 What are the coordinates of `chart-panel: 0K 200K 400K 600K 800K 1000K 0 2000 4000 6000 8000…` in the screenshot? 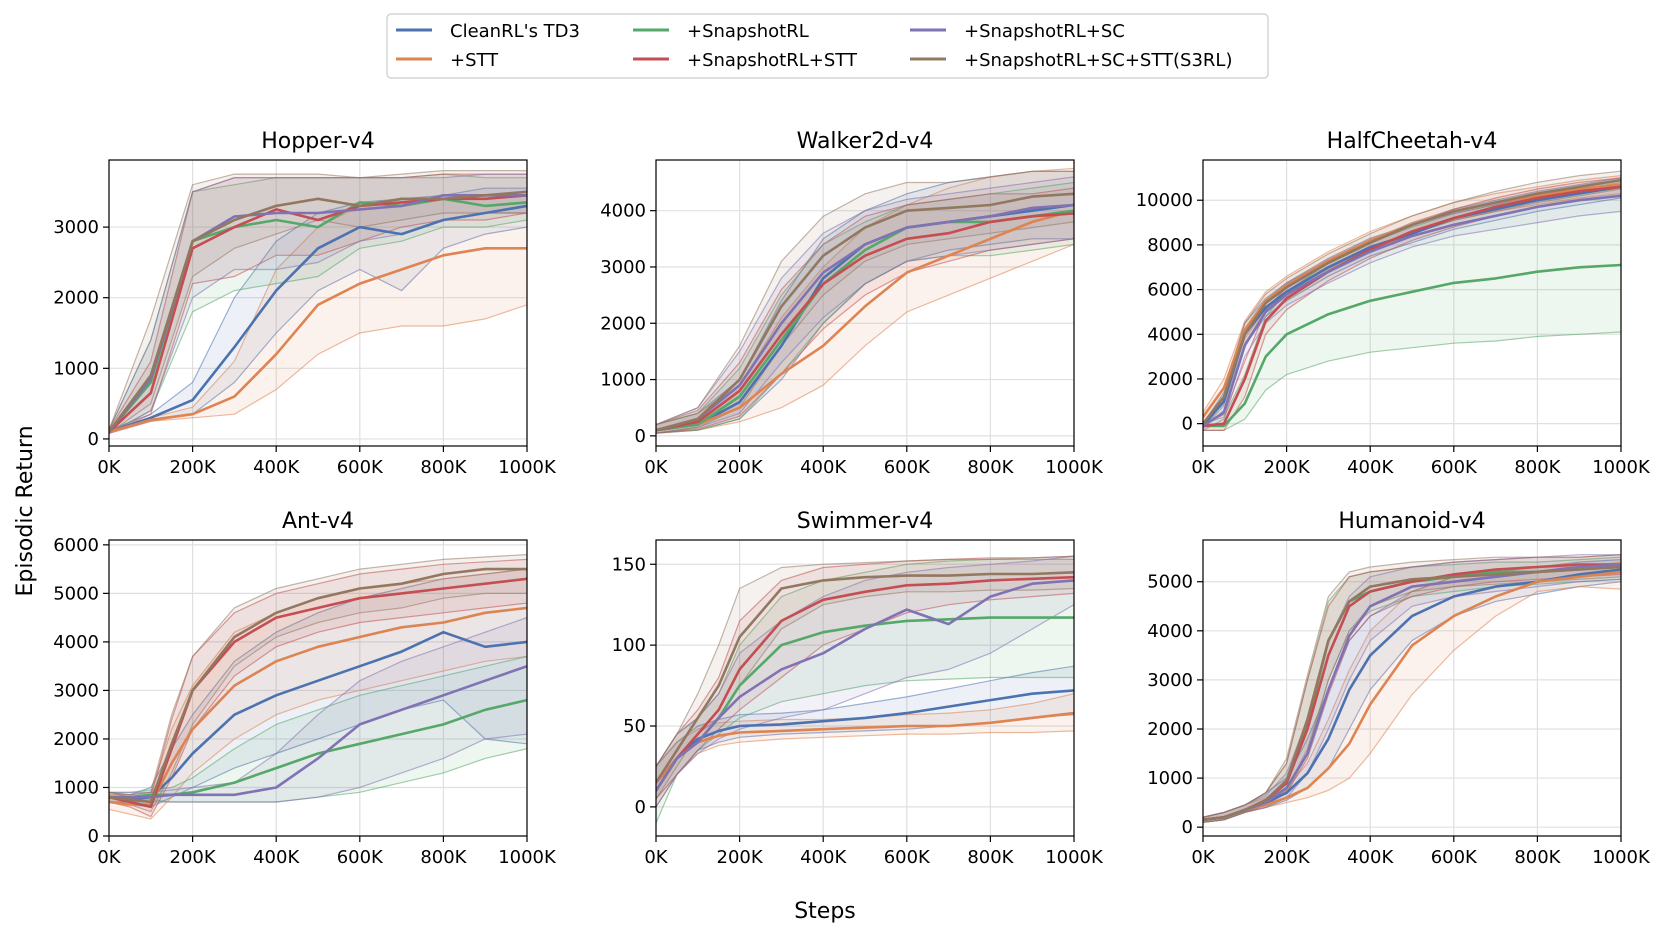 It's located at (1393, 303).